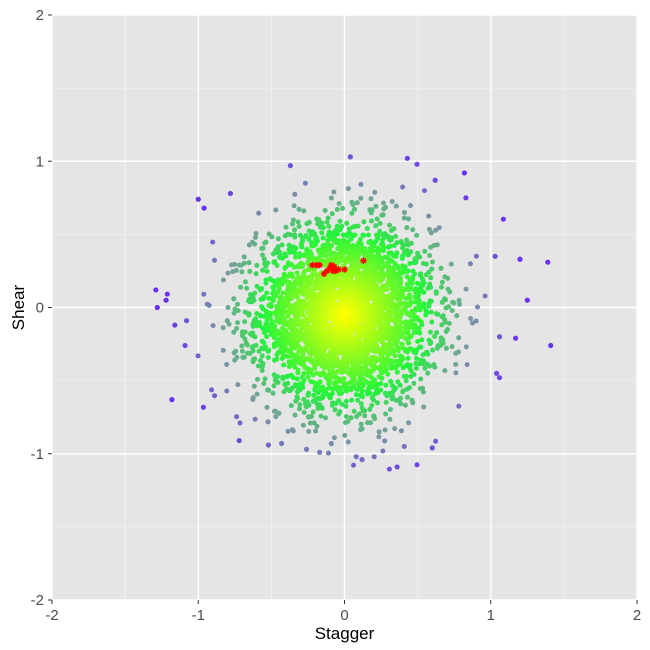 Image resolution: width=650 pixels, height=650 pixels. I want to click on y-tick-label: 2, so click(40, 15).